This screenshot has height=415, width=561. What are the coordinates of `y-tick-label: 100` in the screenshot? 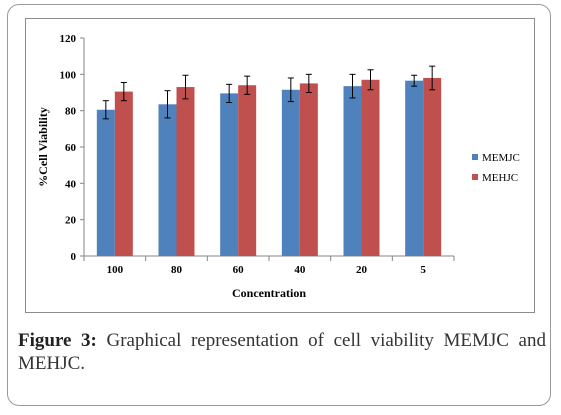 It's located at (68, 75).